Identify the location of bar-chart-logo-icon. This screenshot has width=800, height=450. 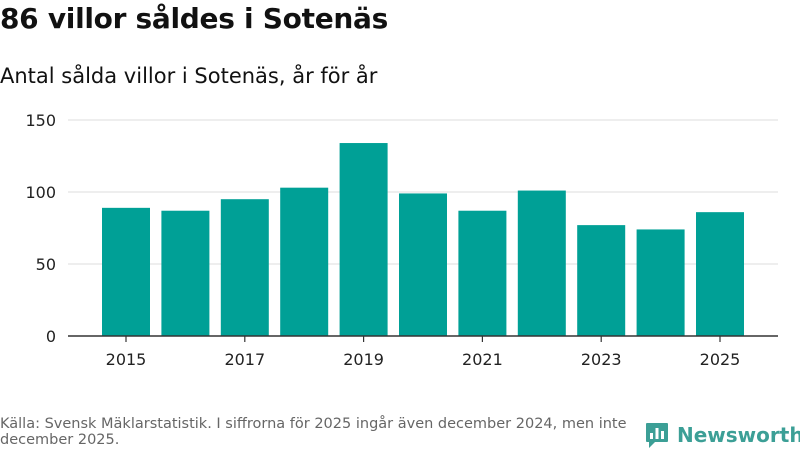
(657, 435).